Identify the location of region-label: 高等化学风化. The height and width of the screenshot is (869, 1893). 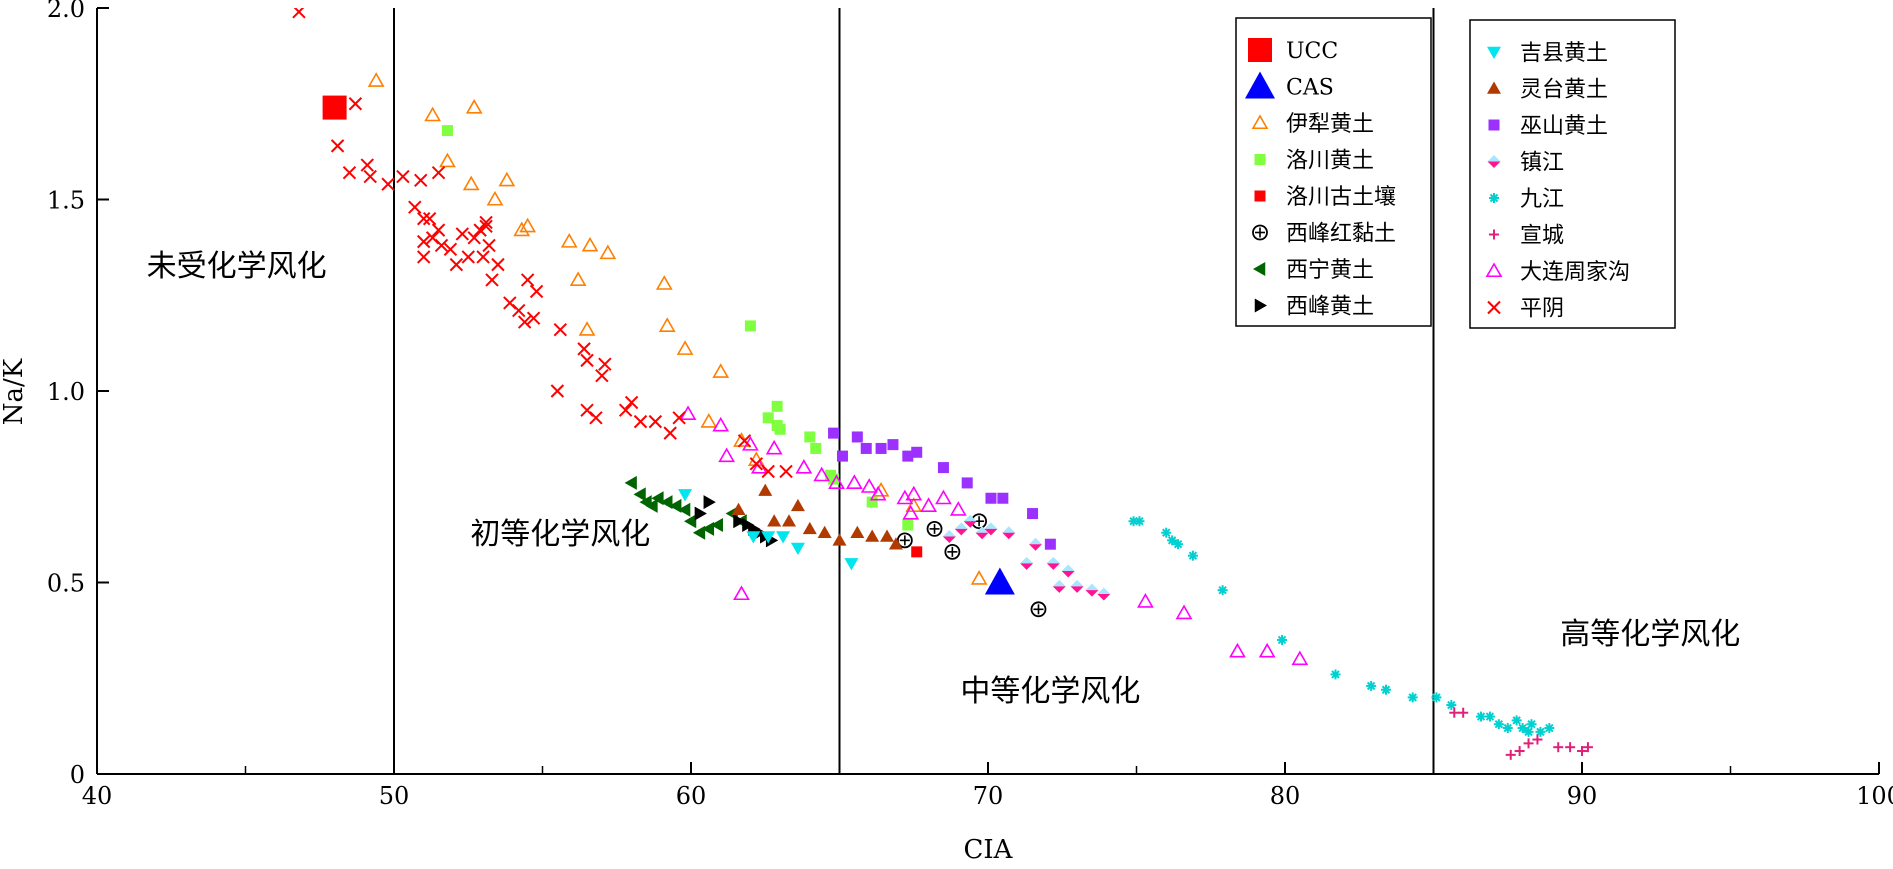
(1650, 634).